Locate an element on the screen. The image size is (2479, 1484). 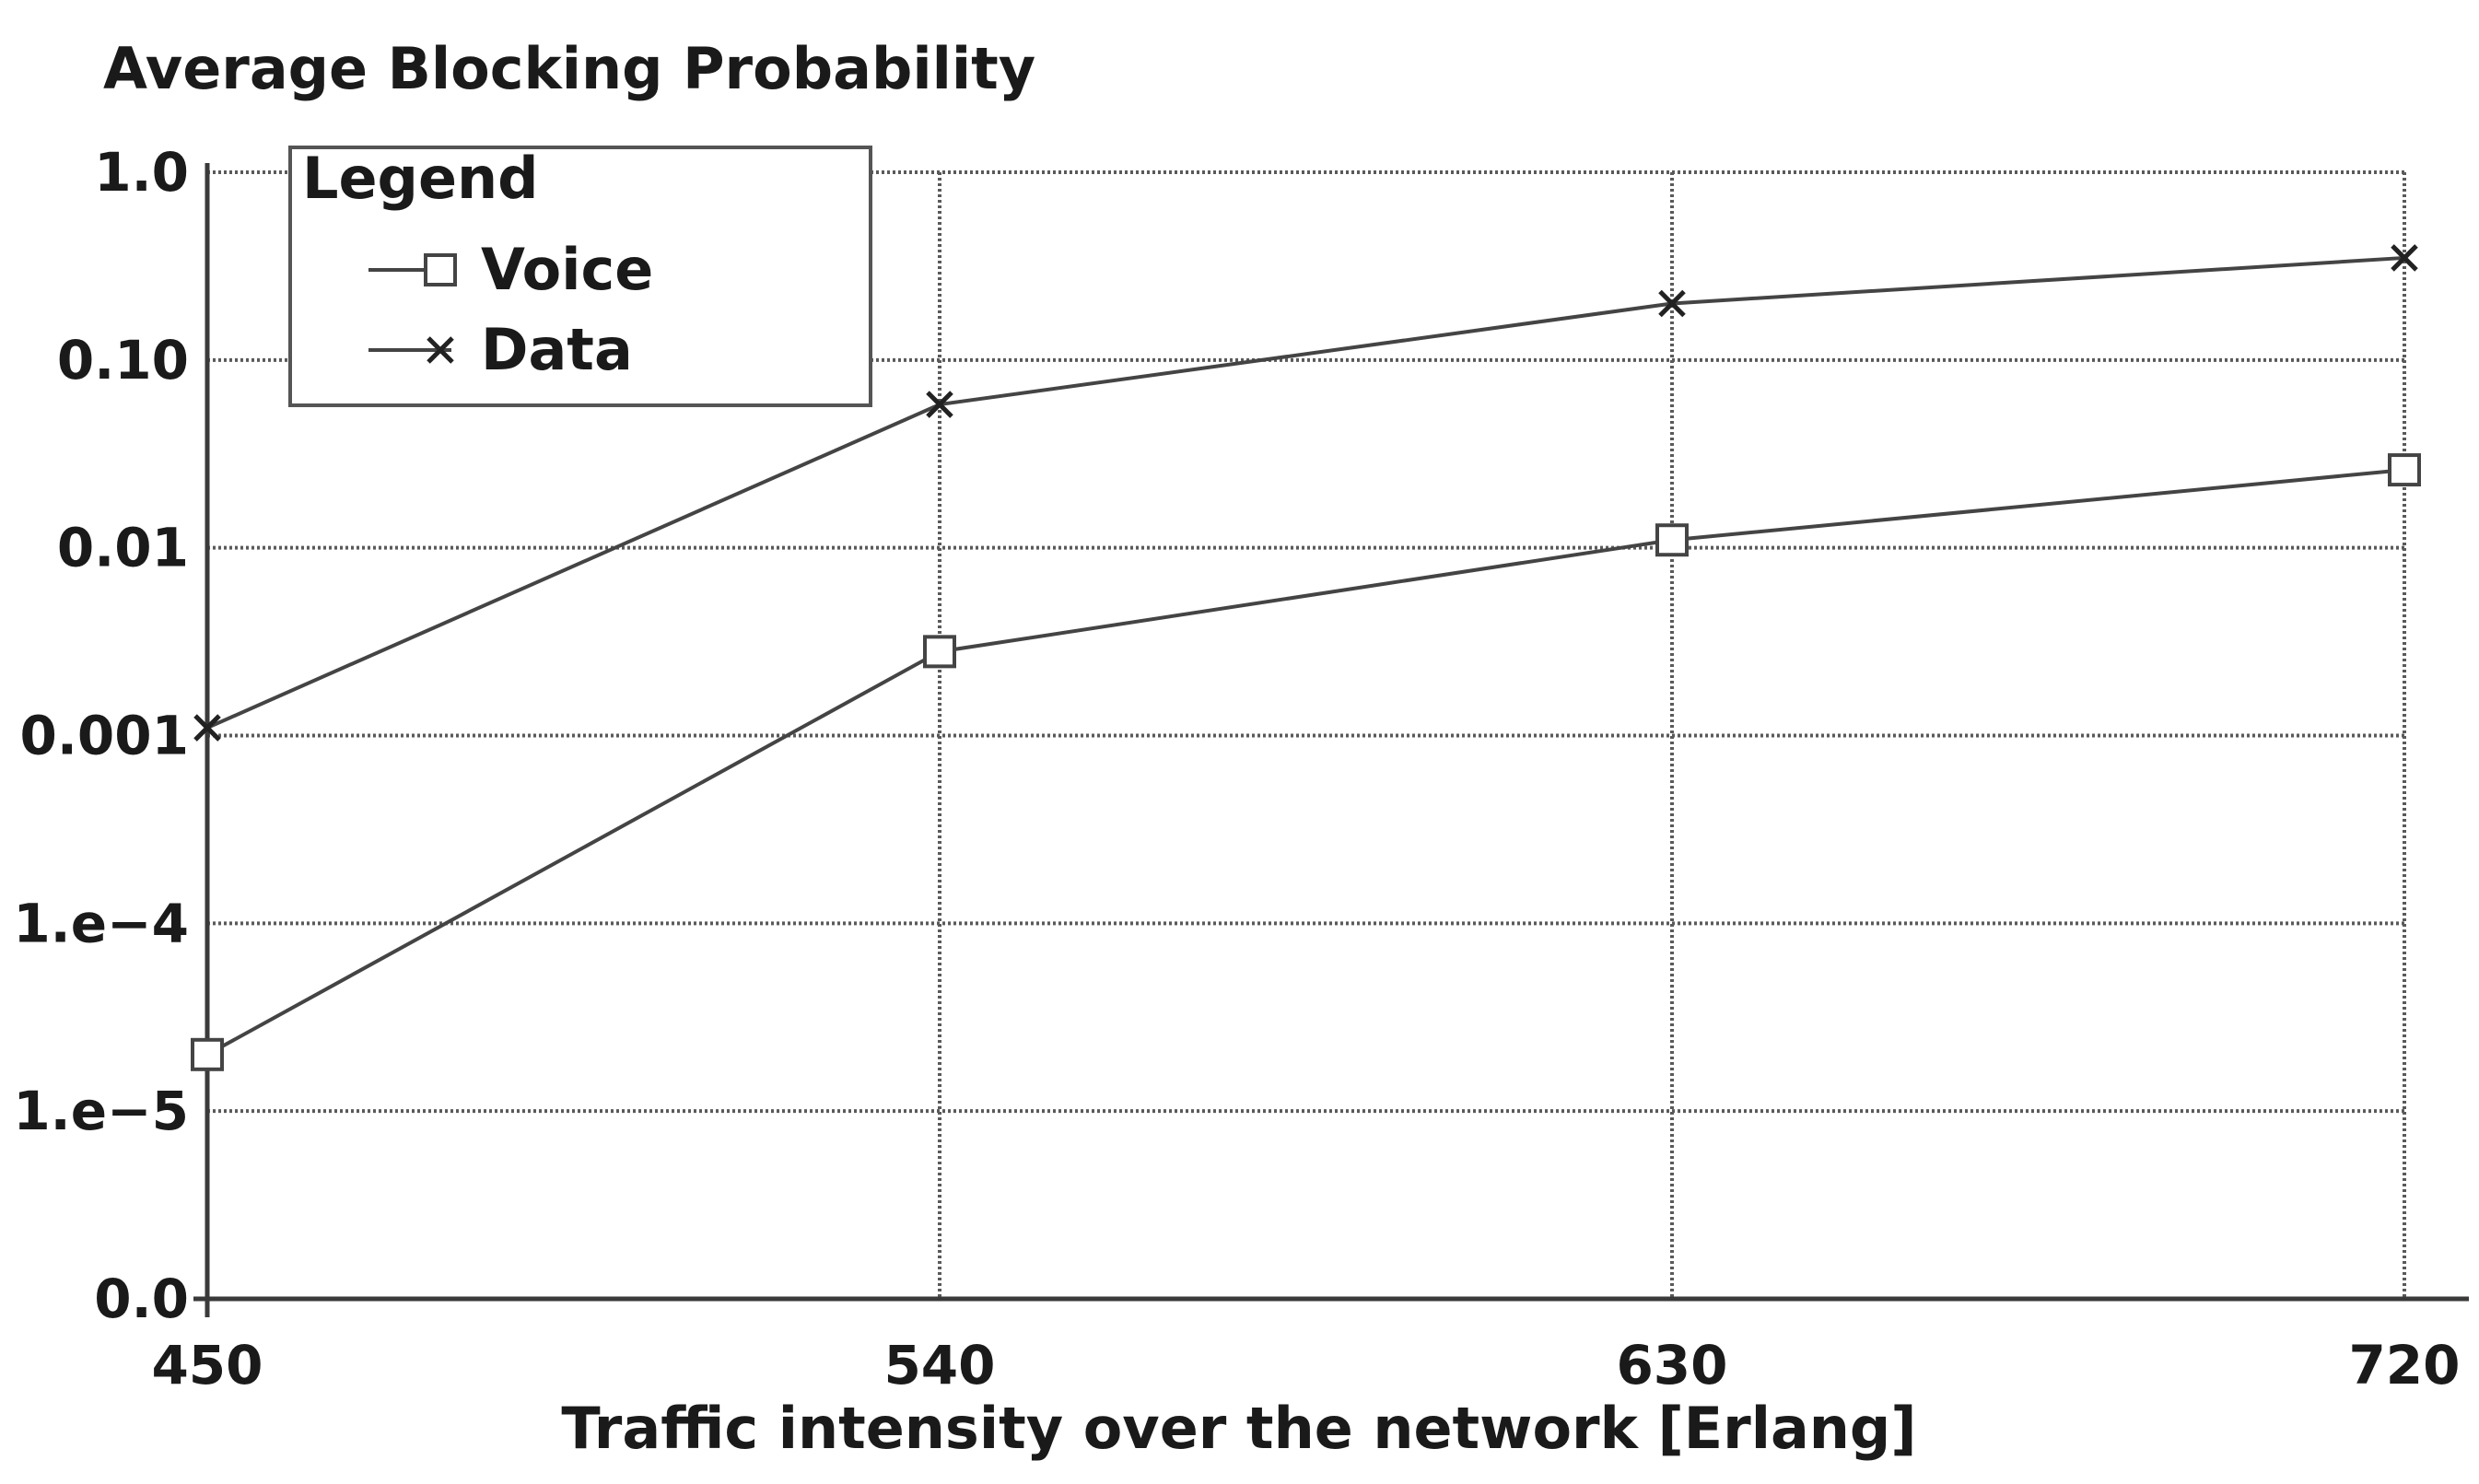
x-tick-label: 720 is located at coordinates (2404, 1365).